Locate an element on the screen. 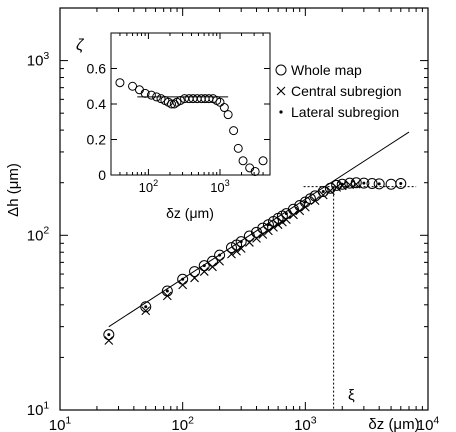 This screenshot has height=432, width=456. legend-cross-marker is located at coordinates (281, 91).